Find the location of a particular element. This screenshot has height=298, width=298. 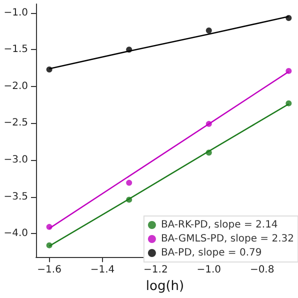

y-tick-label: −3.0 is located at coordinates (16, 160).